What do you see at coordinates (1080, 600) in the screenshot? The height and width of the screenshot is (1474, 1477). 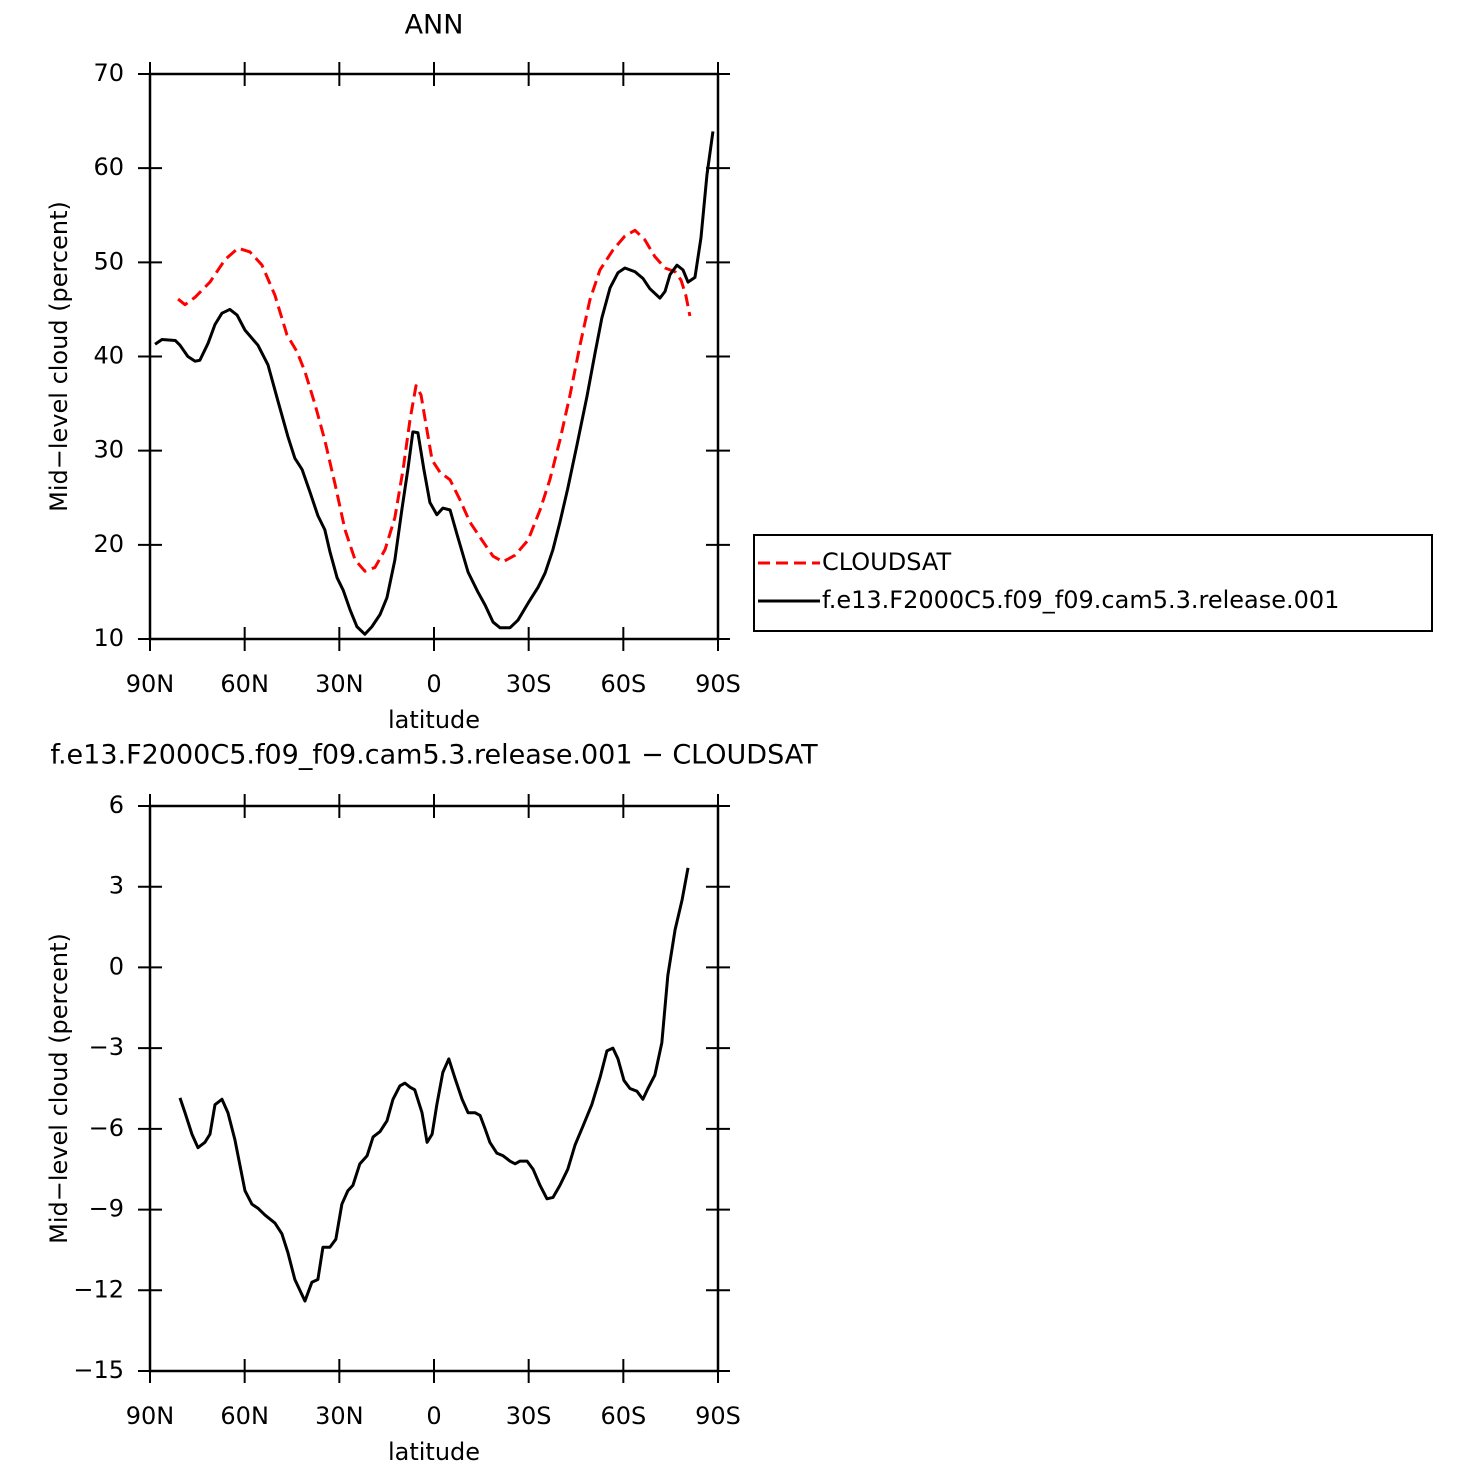 I see `legend-label: f.e13.F2000C5.f09_f09.cam5.3.release.001` at bounding box center [1080, 600].